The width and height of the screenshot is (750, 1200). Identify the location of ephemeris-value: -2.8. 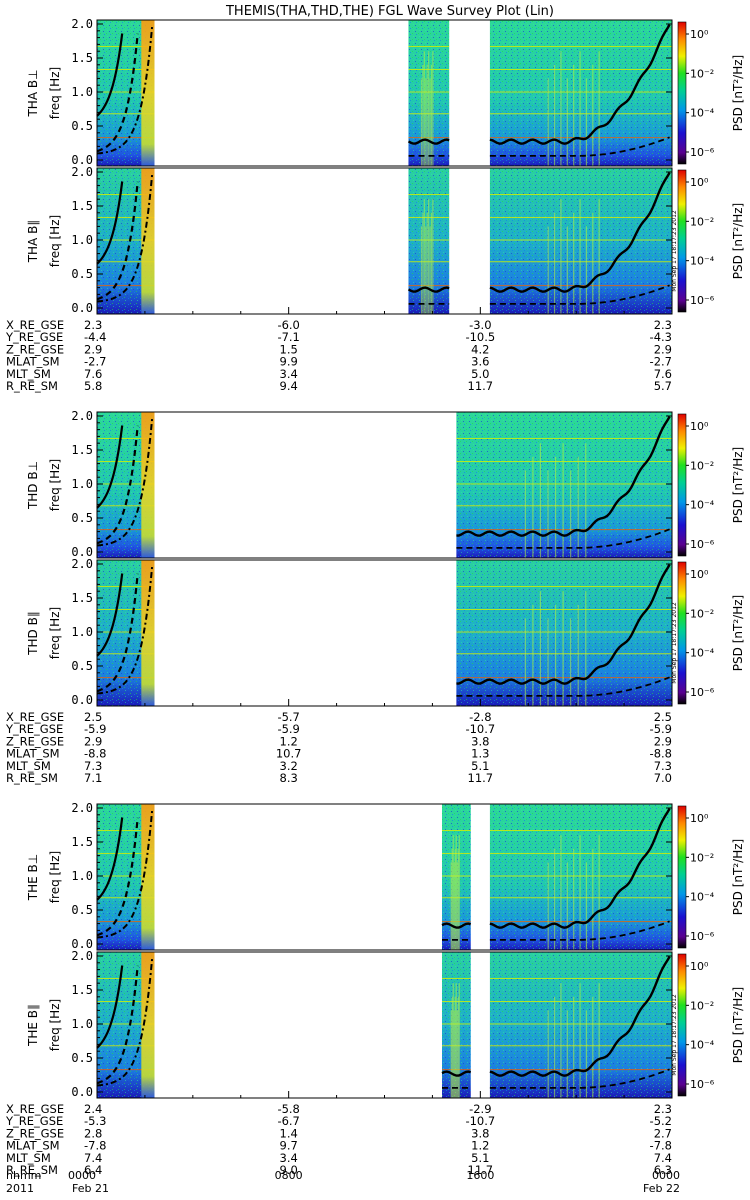
(480, 717).